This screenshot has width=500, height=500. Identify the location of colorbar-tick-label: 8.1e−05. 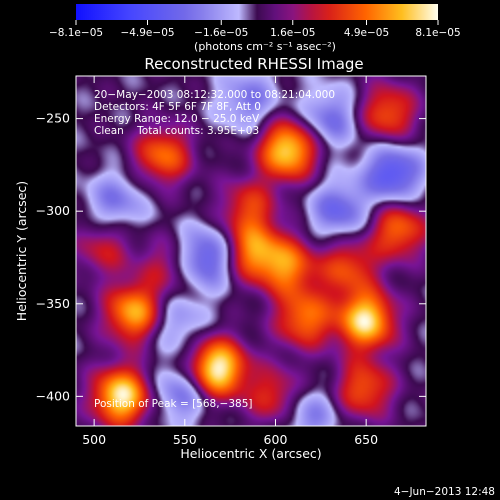
(437, 33).